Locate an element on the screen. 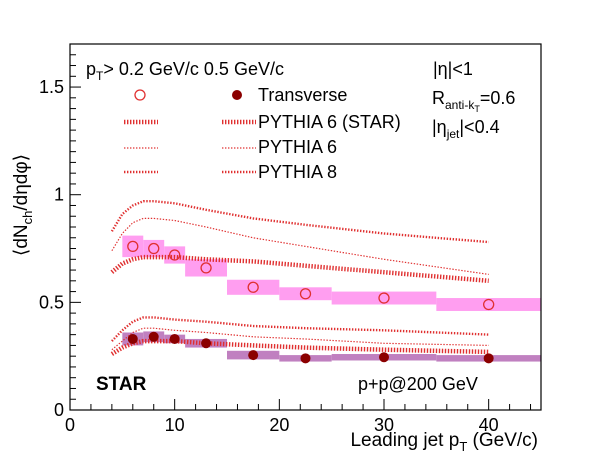  jet-eta-tail: |<0.4 is located at coordinates (479, 127).